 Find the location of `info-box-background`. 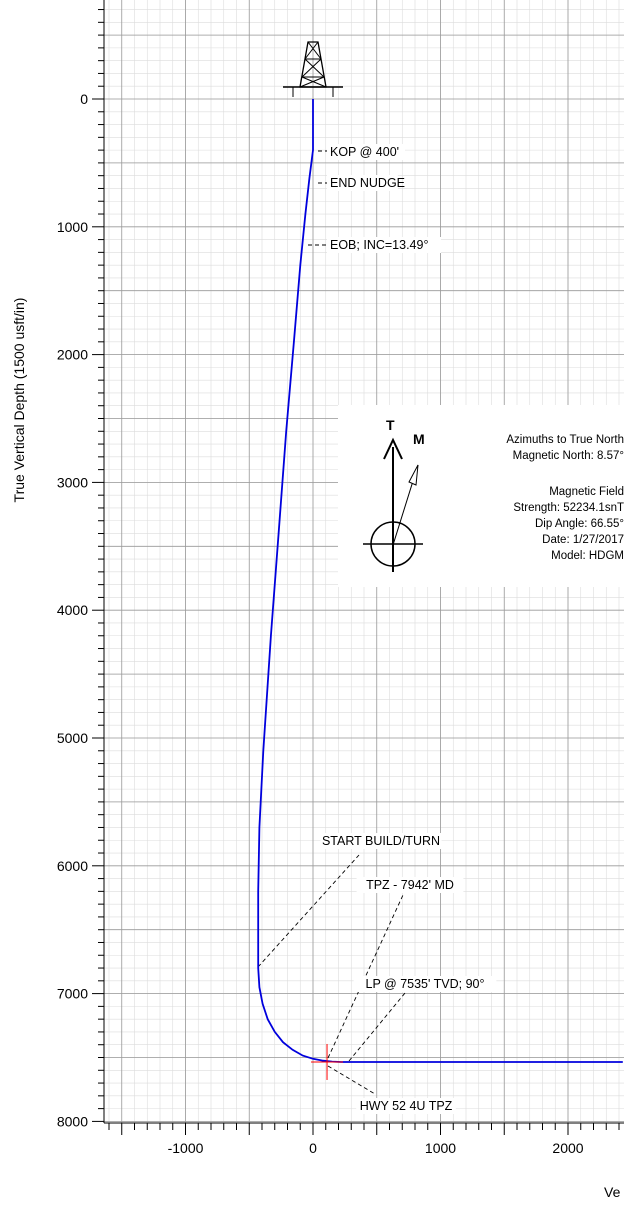

info-box-background is located at coordinates (481, 496).